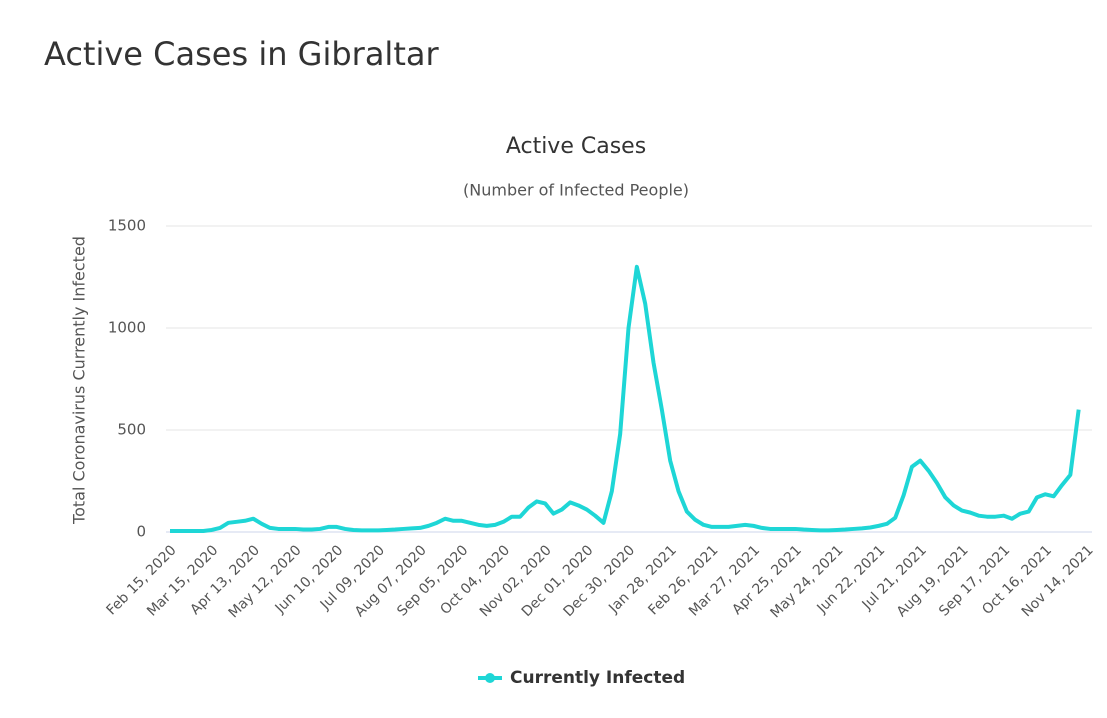 The width and height of the screenshot is (1107, 718). What do you see at coordinates (576, 146) in the screenshot?
I see `chart-title: Active Cases` at bounding box center [576, 146].